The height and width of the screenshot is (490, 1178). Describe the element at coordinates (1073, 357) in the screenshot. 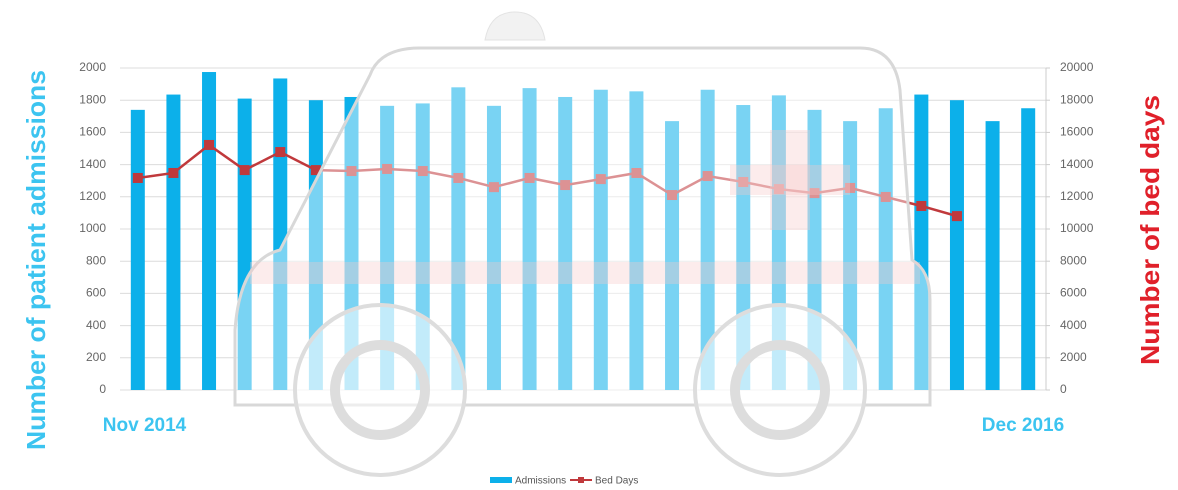

I see `y2-tick-label: 2000` at that location.